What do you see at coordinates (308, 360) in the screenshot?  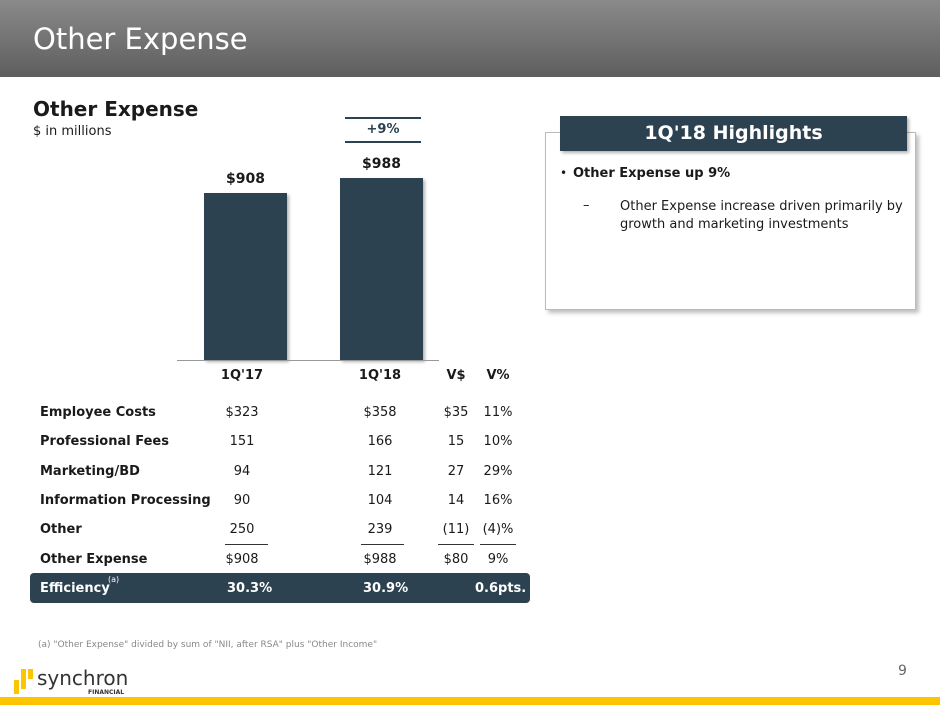 I see `x-axis-line` at bounding box center [308, 360].